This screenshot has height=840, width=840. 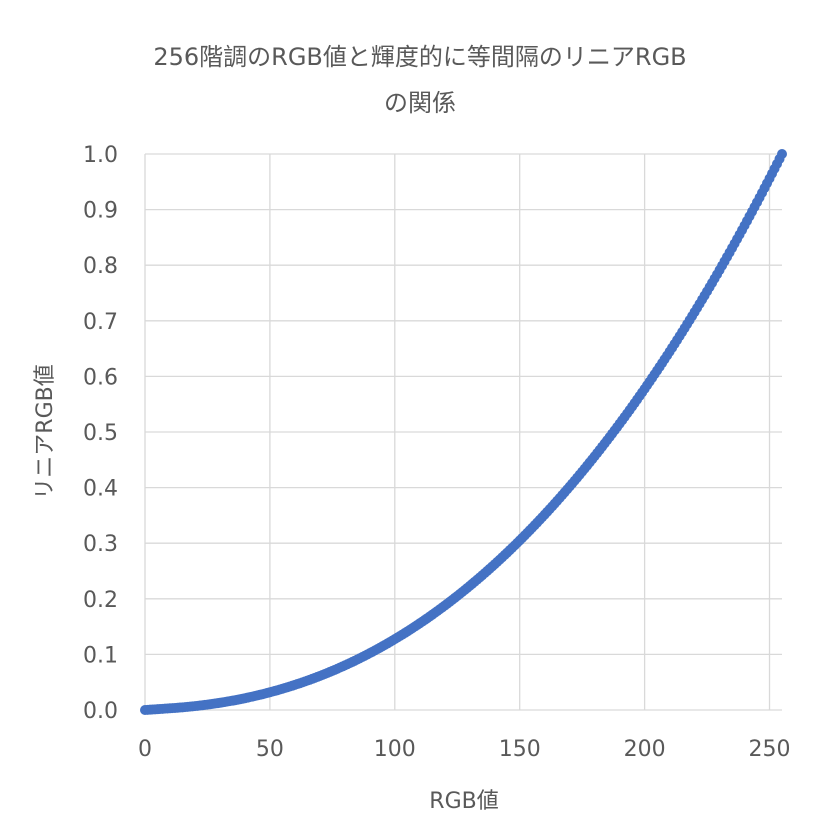 What do you see at coordinates (100, 155) in the screenshot?
I see `y-tick-label: 1.0` at bounding box center [100, 155].